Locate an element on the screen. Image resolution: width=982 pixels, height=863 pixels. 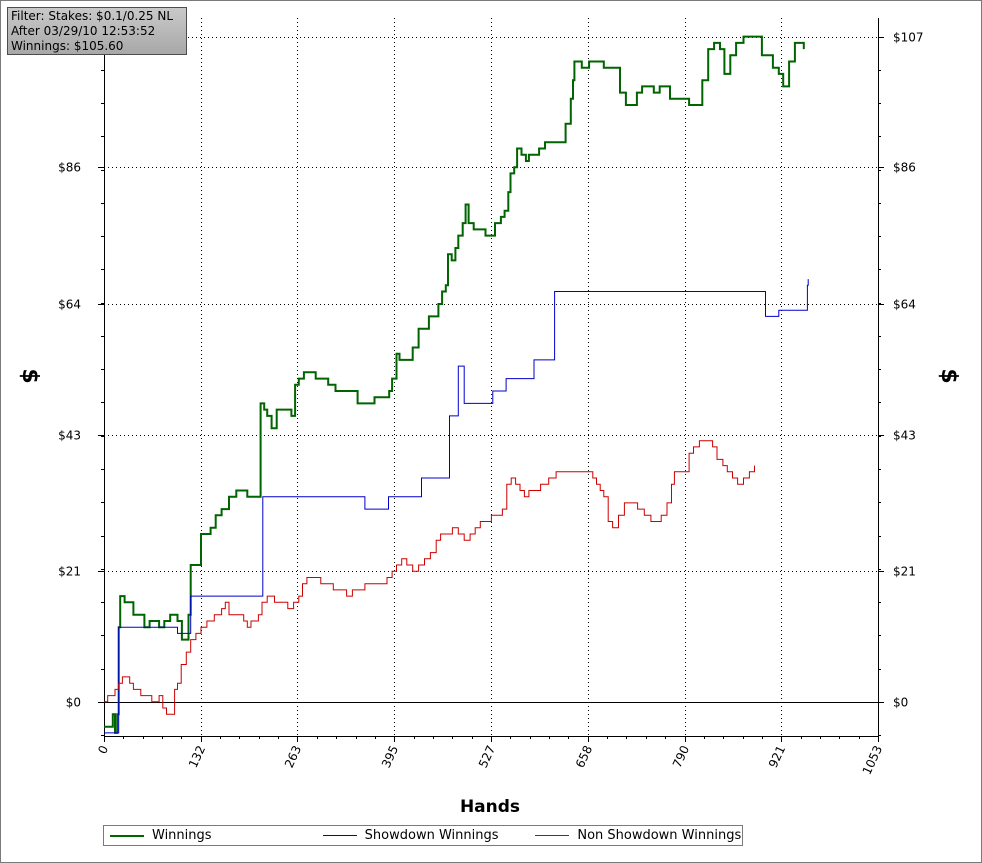
y-tick-label-right: $21 is located at coordinates (904, 572).